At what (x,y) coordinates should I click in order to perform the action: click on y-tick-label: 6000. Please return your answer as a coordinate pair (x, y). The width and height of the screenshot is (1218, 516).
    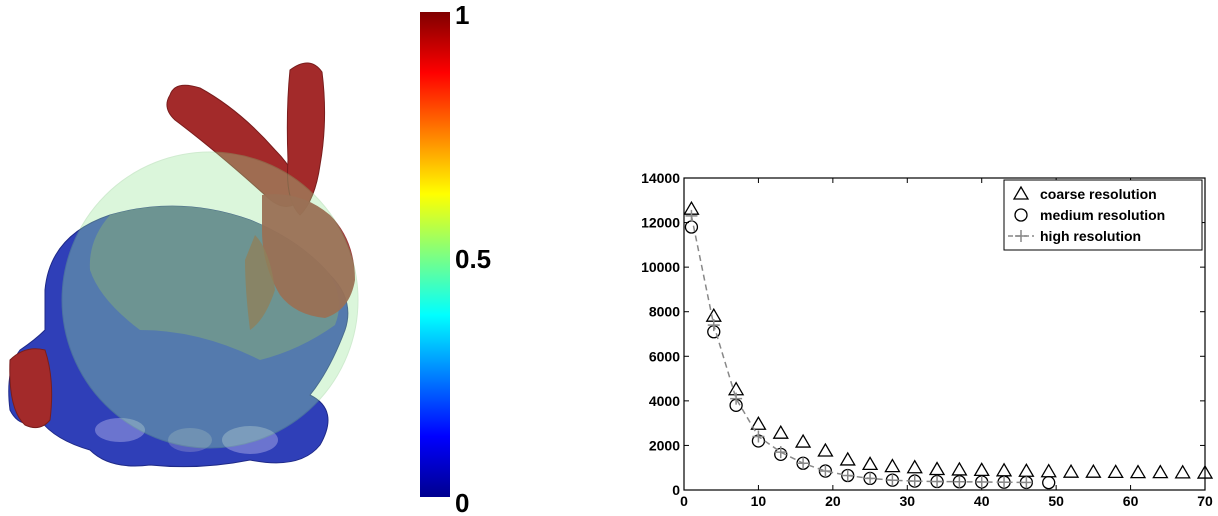
    Looking at the image, I should click on (664, 356).